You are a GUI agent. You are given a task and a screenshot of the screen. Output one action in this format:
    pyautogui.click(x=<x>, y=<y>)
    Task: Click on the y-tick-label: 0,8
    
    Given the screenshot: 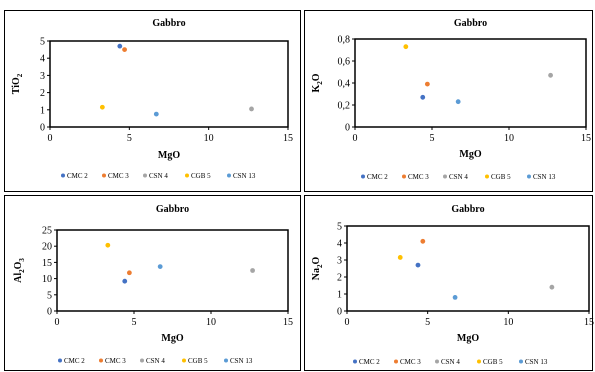 What is the action you would take?
    pyautogui.click(x=344, y=40)
    